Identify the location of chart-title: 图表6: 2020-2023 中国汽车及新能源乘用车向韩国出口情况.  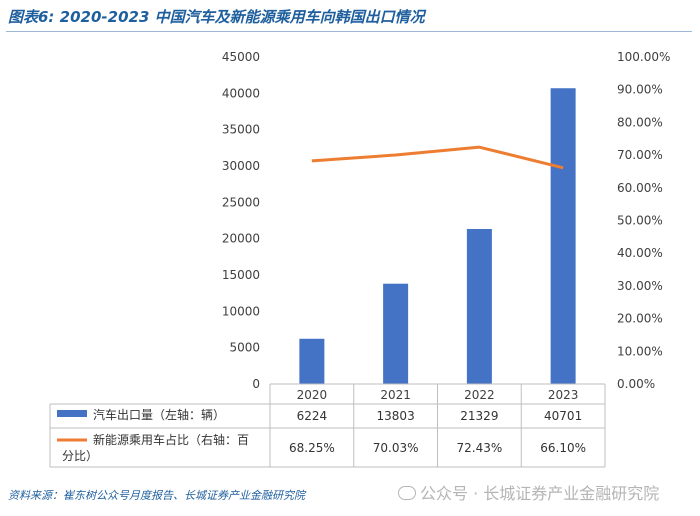
(216, 17).